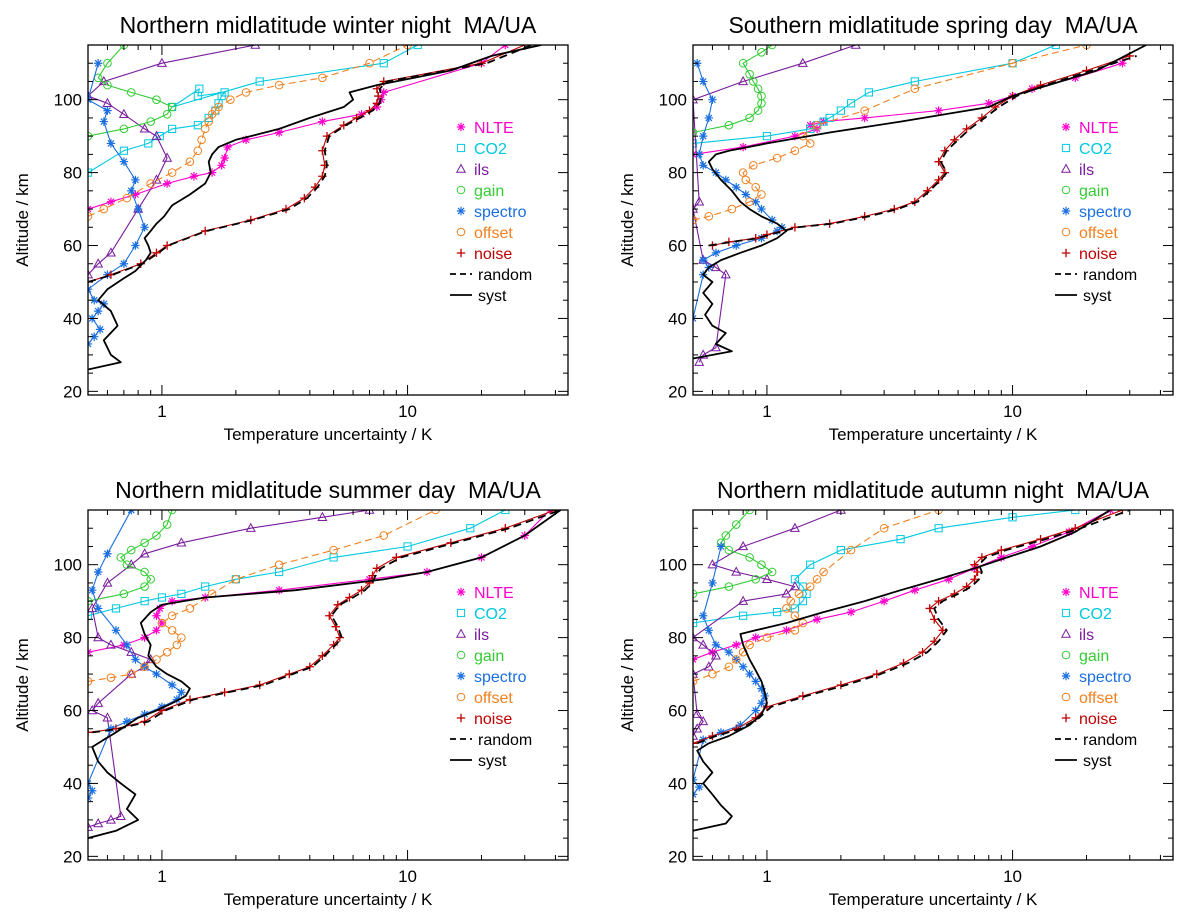  What do you see at coordinates (1105, 212) in the screenshot?
I see `legend-spectro-label: spectro` at bounding box center [1105, 212].